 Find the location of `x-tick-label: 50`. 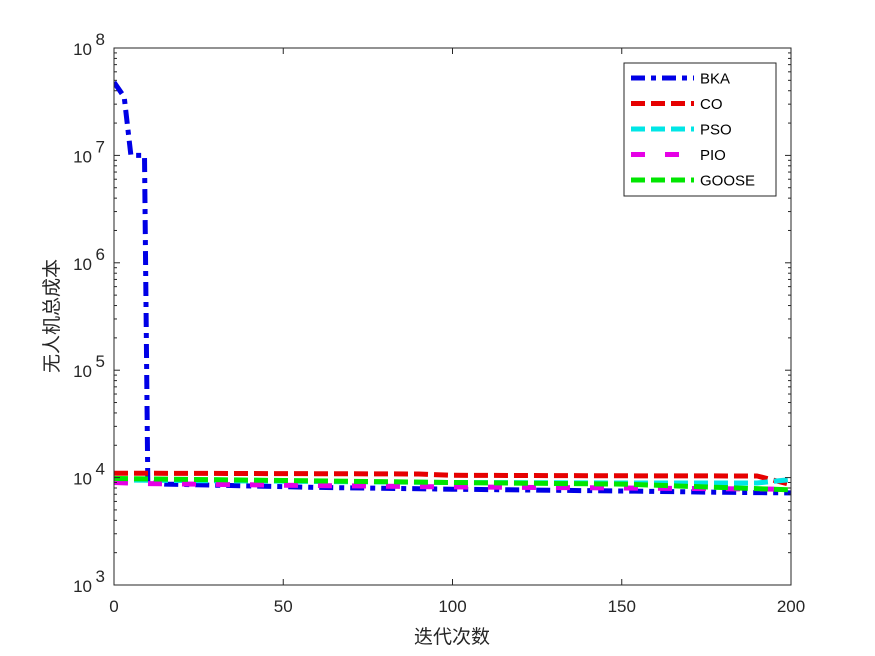

x-tick-label: 50 is located at coordinates (283, 606).